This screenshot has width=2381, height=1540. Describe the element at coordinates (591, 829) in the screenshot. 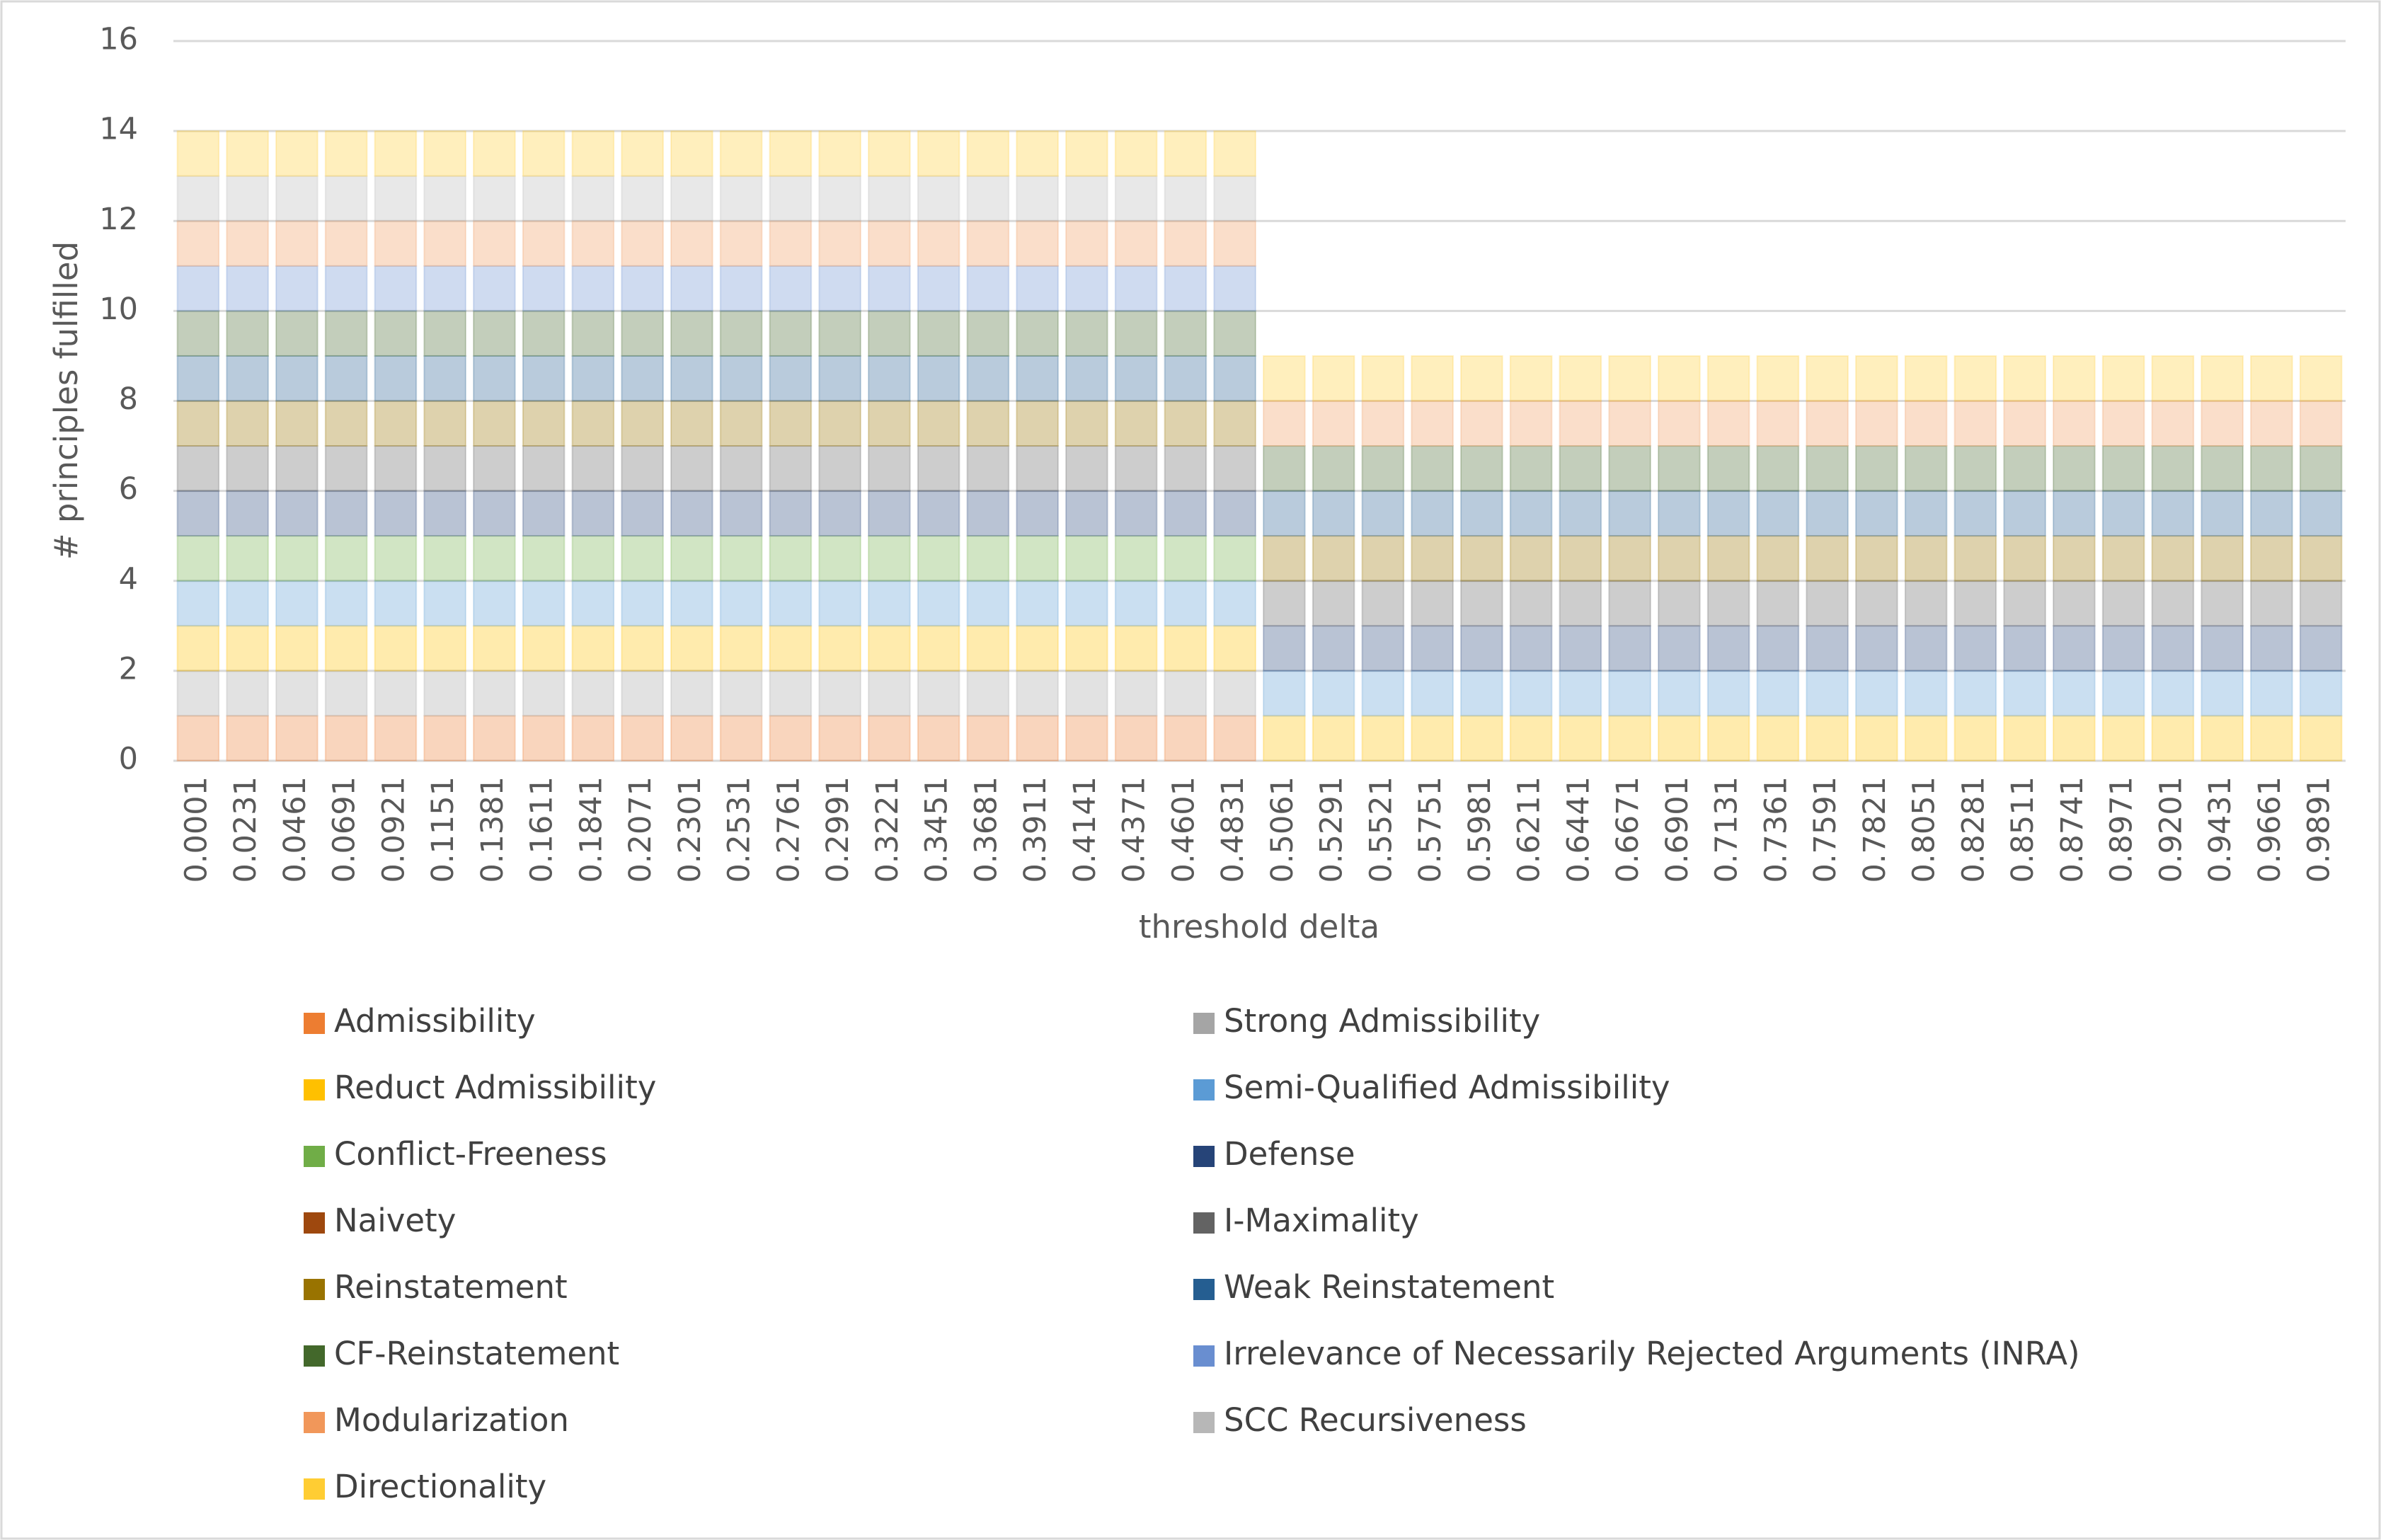

I see `x-tick-label: 0.1841` at that location.